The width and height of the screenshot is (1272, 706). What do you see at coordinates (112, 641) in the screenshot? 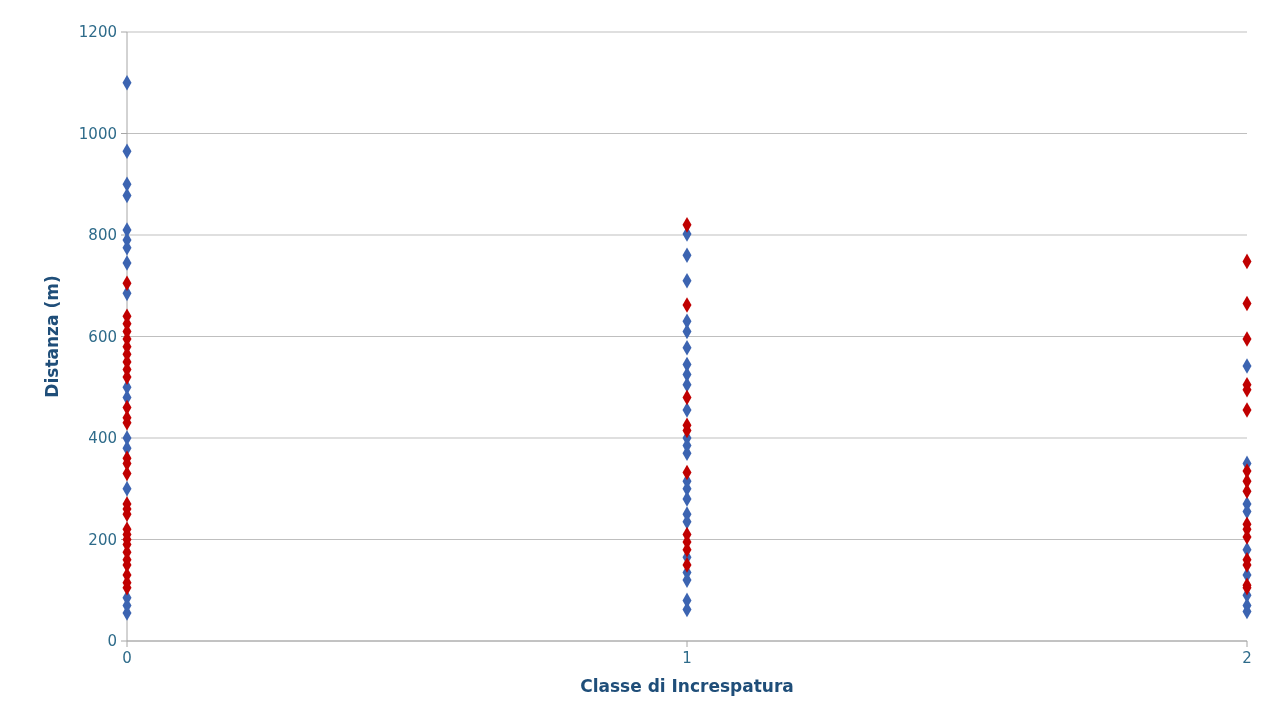
I see `y-tick-label: 0` at bounding box center [112, 641].